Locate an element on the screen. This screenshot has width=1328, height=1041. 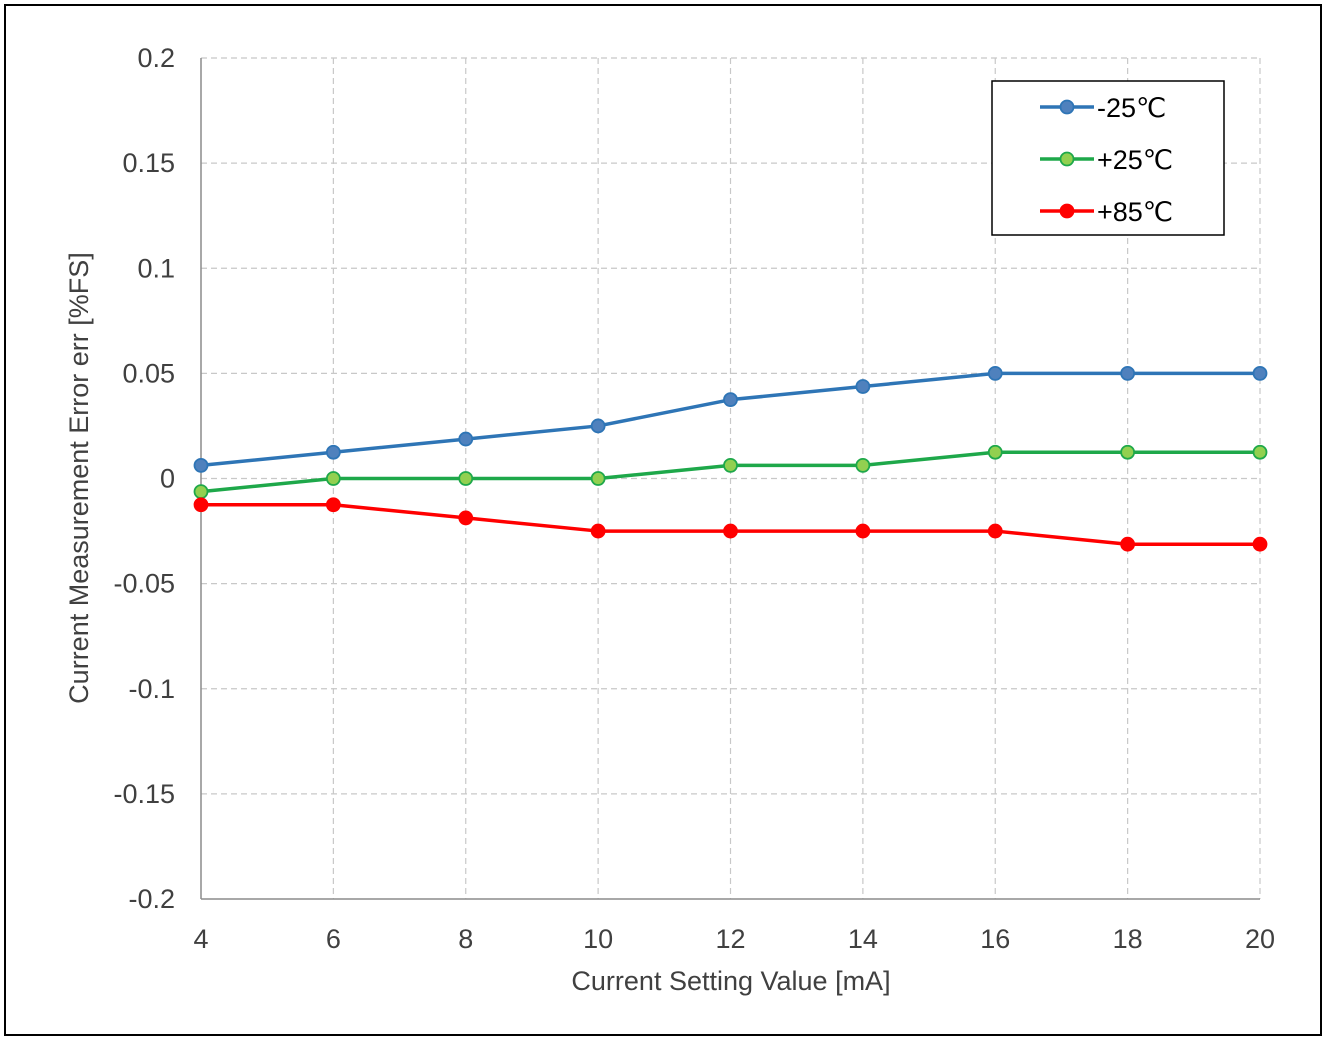
x-tick-label: 10 is located at coordinates (598, 939).